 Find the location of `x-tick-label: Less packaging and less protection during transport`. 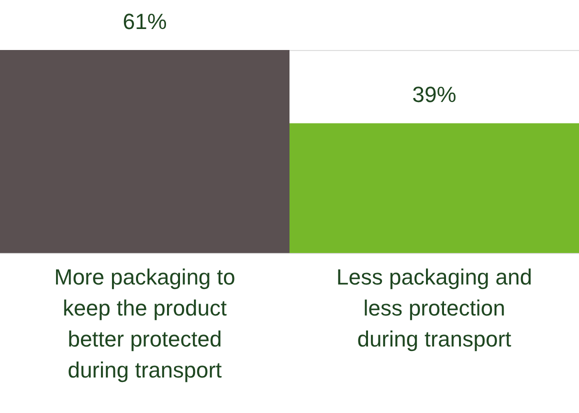

x-tick-label: Less packaging and less protection during transport is located at coordinates (434, 308).